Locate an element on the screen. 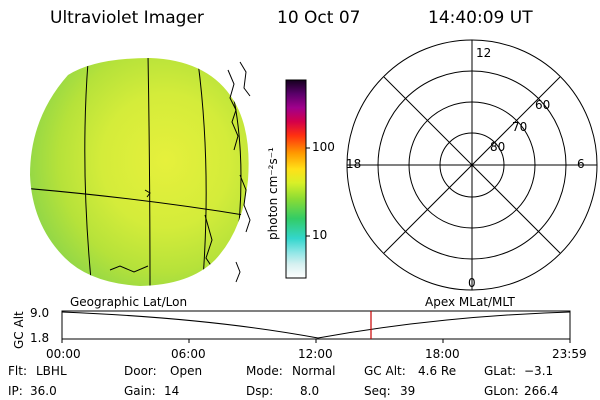 Image resolution: width=600 pixels, height=400 pixels. glat-label: GLat: is located at coordinates (500, 371).